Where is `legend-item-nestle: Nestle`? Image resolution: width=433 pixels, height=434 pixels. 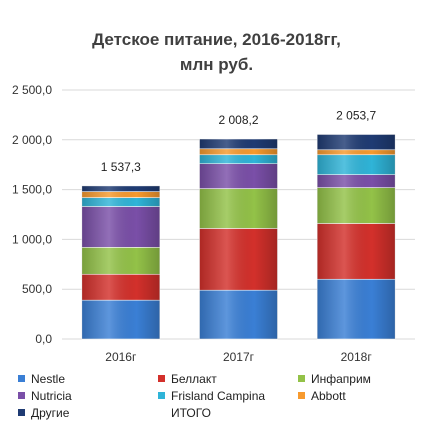
legend-item-nestle: Nestle is located at coordinates (88, 379).